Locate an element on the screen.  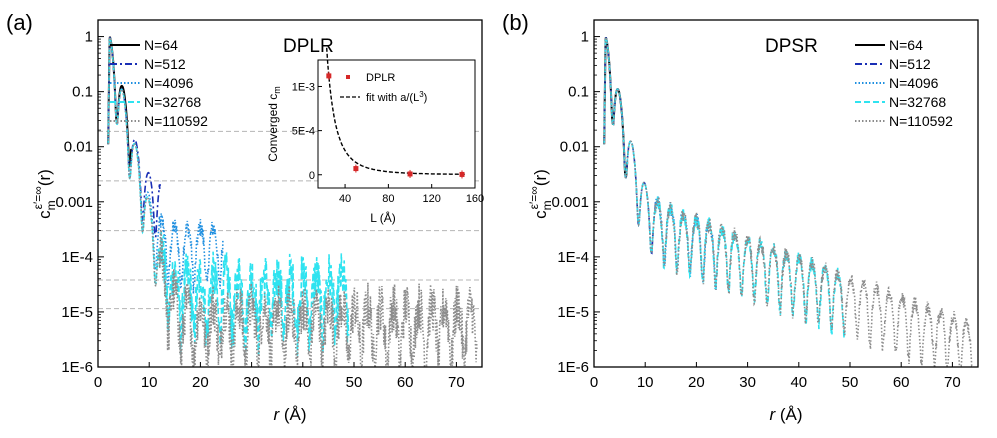
inset-y-tick-label: 5E-4 is located at coordinates (303, 132).